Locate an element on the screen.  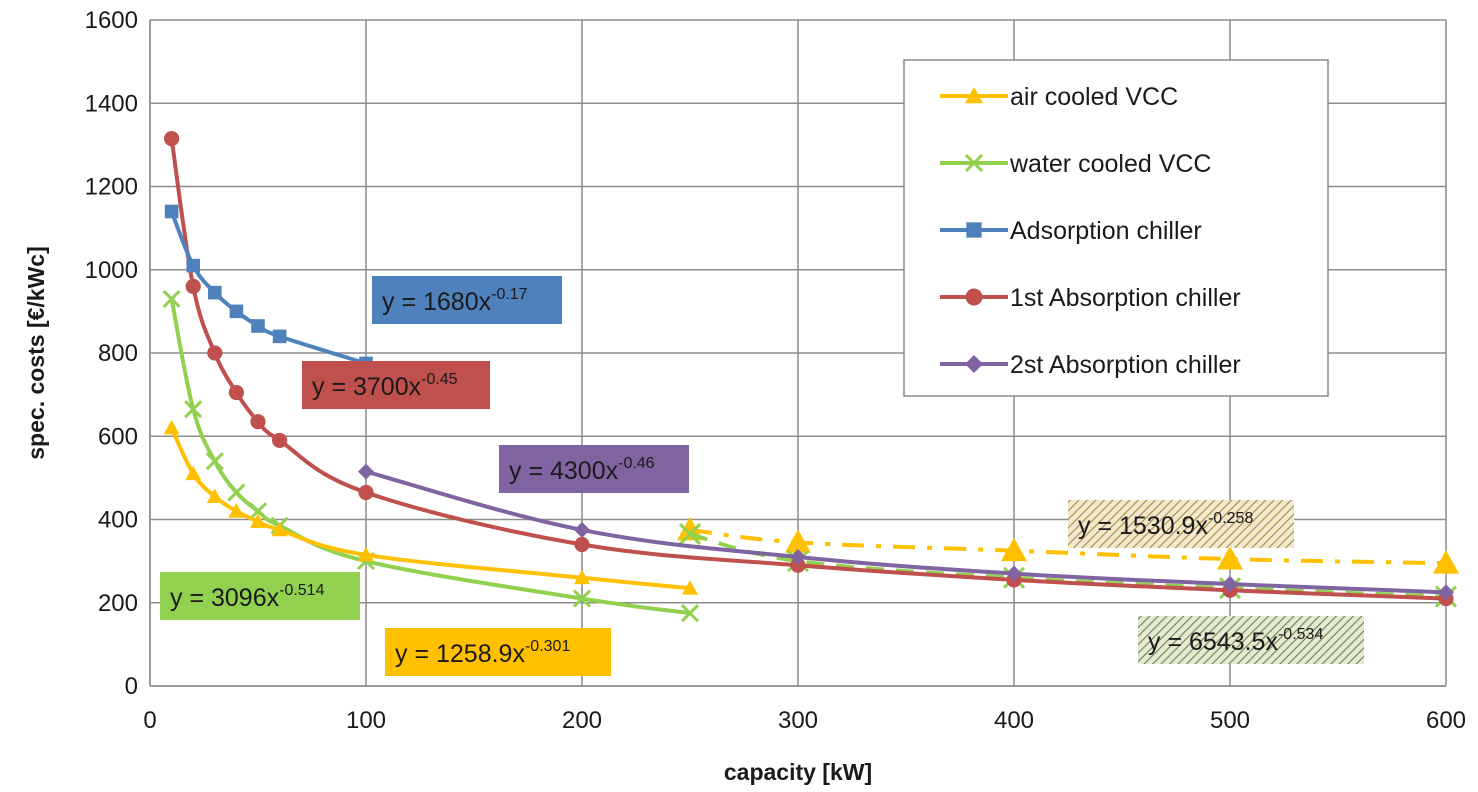
legend-entry: 1st Absorption chiller is located at coordinates (1090, 298).